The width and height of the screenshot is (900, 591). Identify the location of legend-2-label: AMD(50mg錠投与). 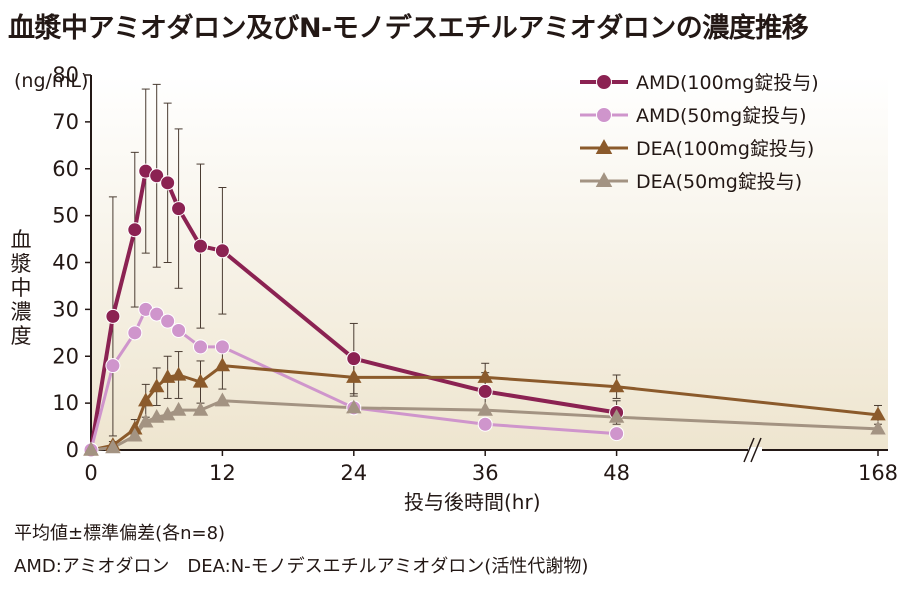
(721, 116).